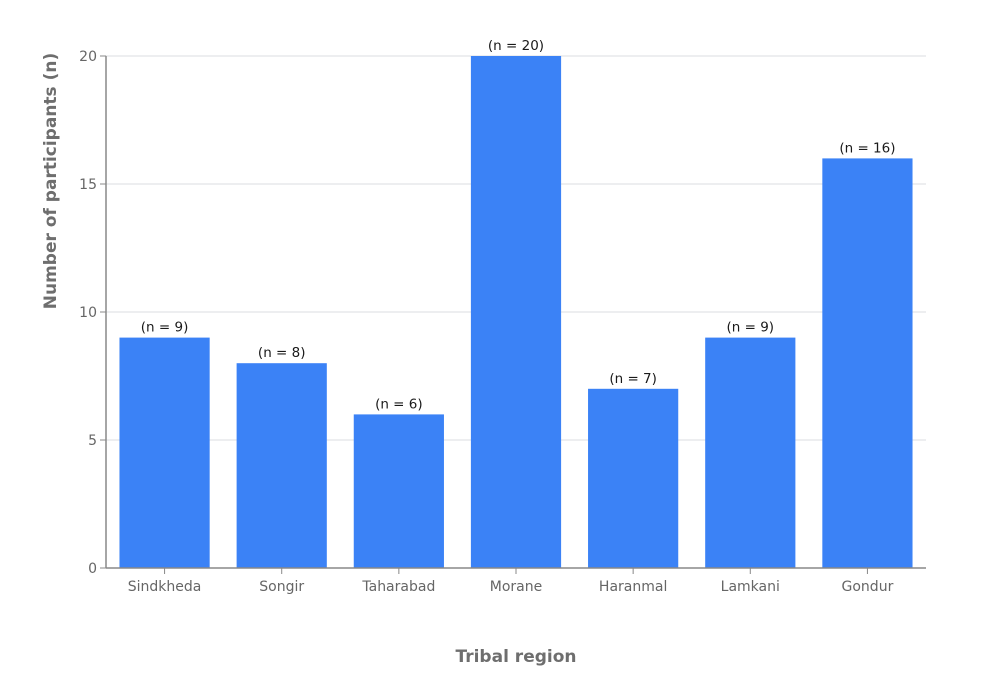 The height and width of the screenshot is (682, 986). Describe the element at coordinates (88, 185) in the screenshot. I see `y-tick-label: 15` at that location.